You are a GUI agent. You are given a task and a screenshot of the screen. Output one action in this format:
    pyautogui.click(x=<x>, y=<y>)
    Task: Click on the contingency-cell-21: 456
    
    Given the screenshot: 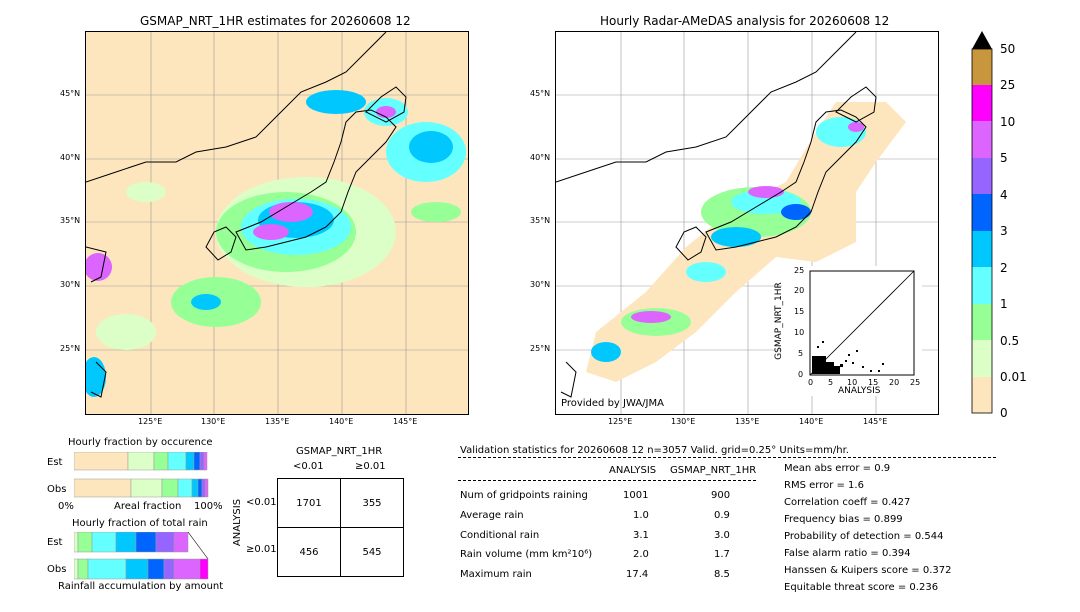 What is the action you would take?
    pyautogui.click(x=309, y=552)
    